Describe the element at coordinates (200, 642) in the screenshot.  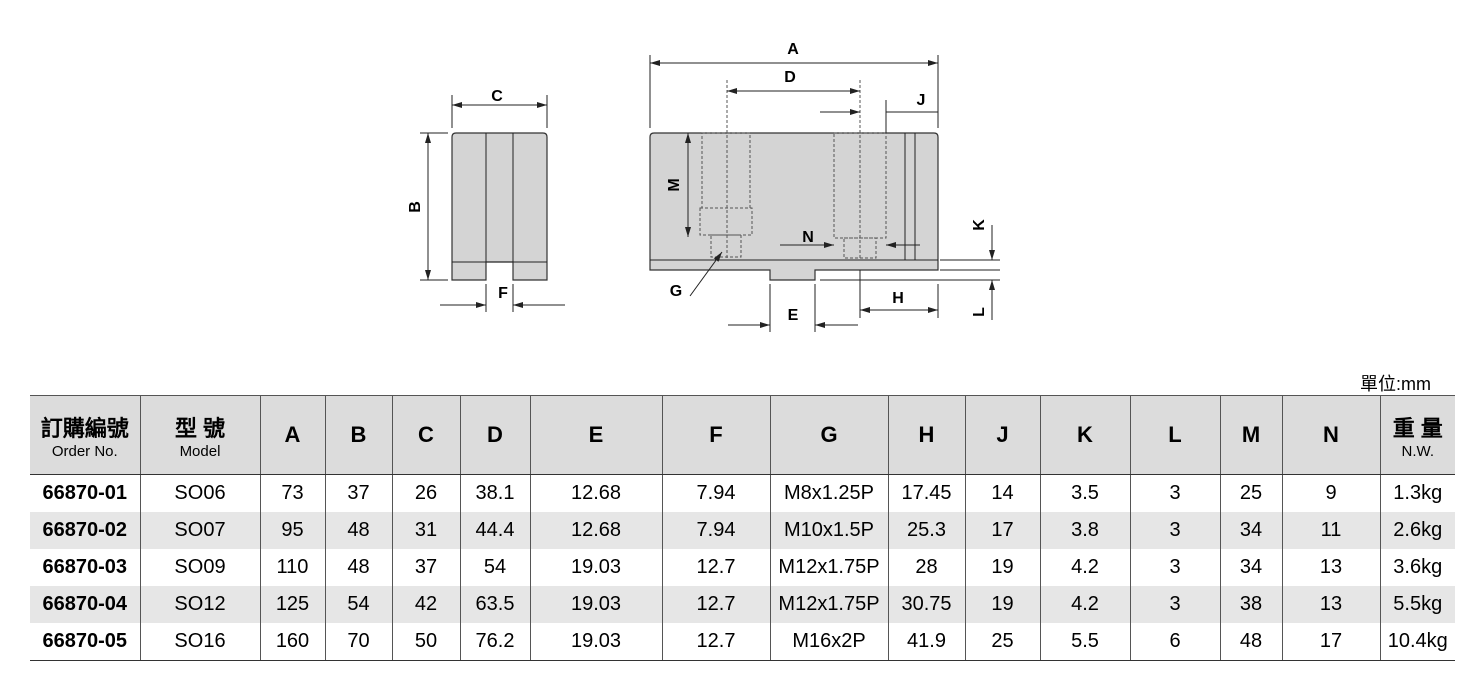
I see `table-cell: SO16` at that location.